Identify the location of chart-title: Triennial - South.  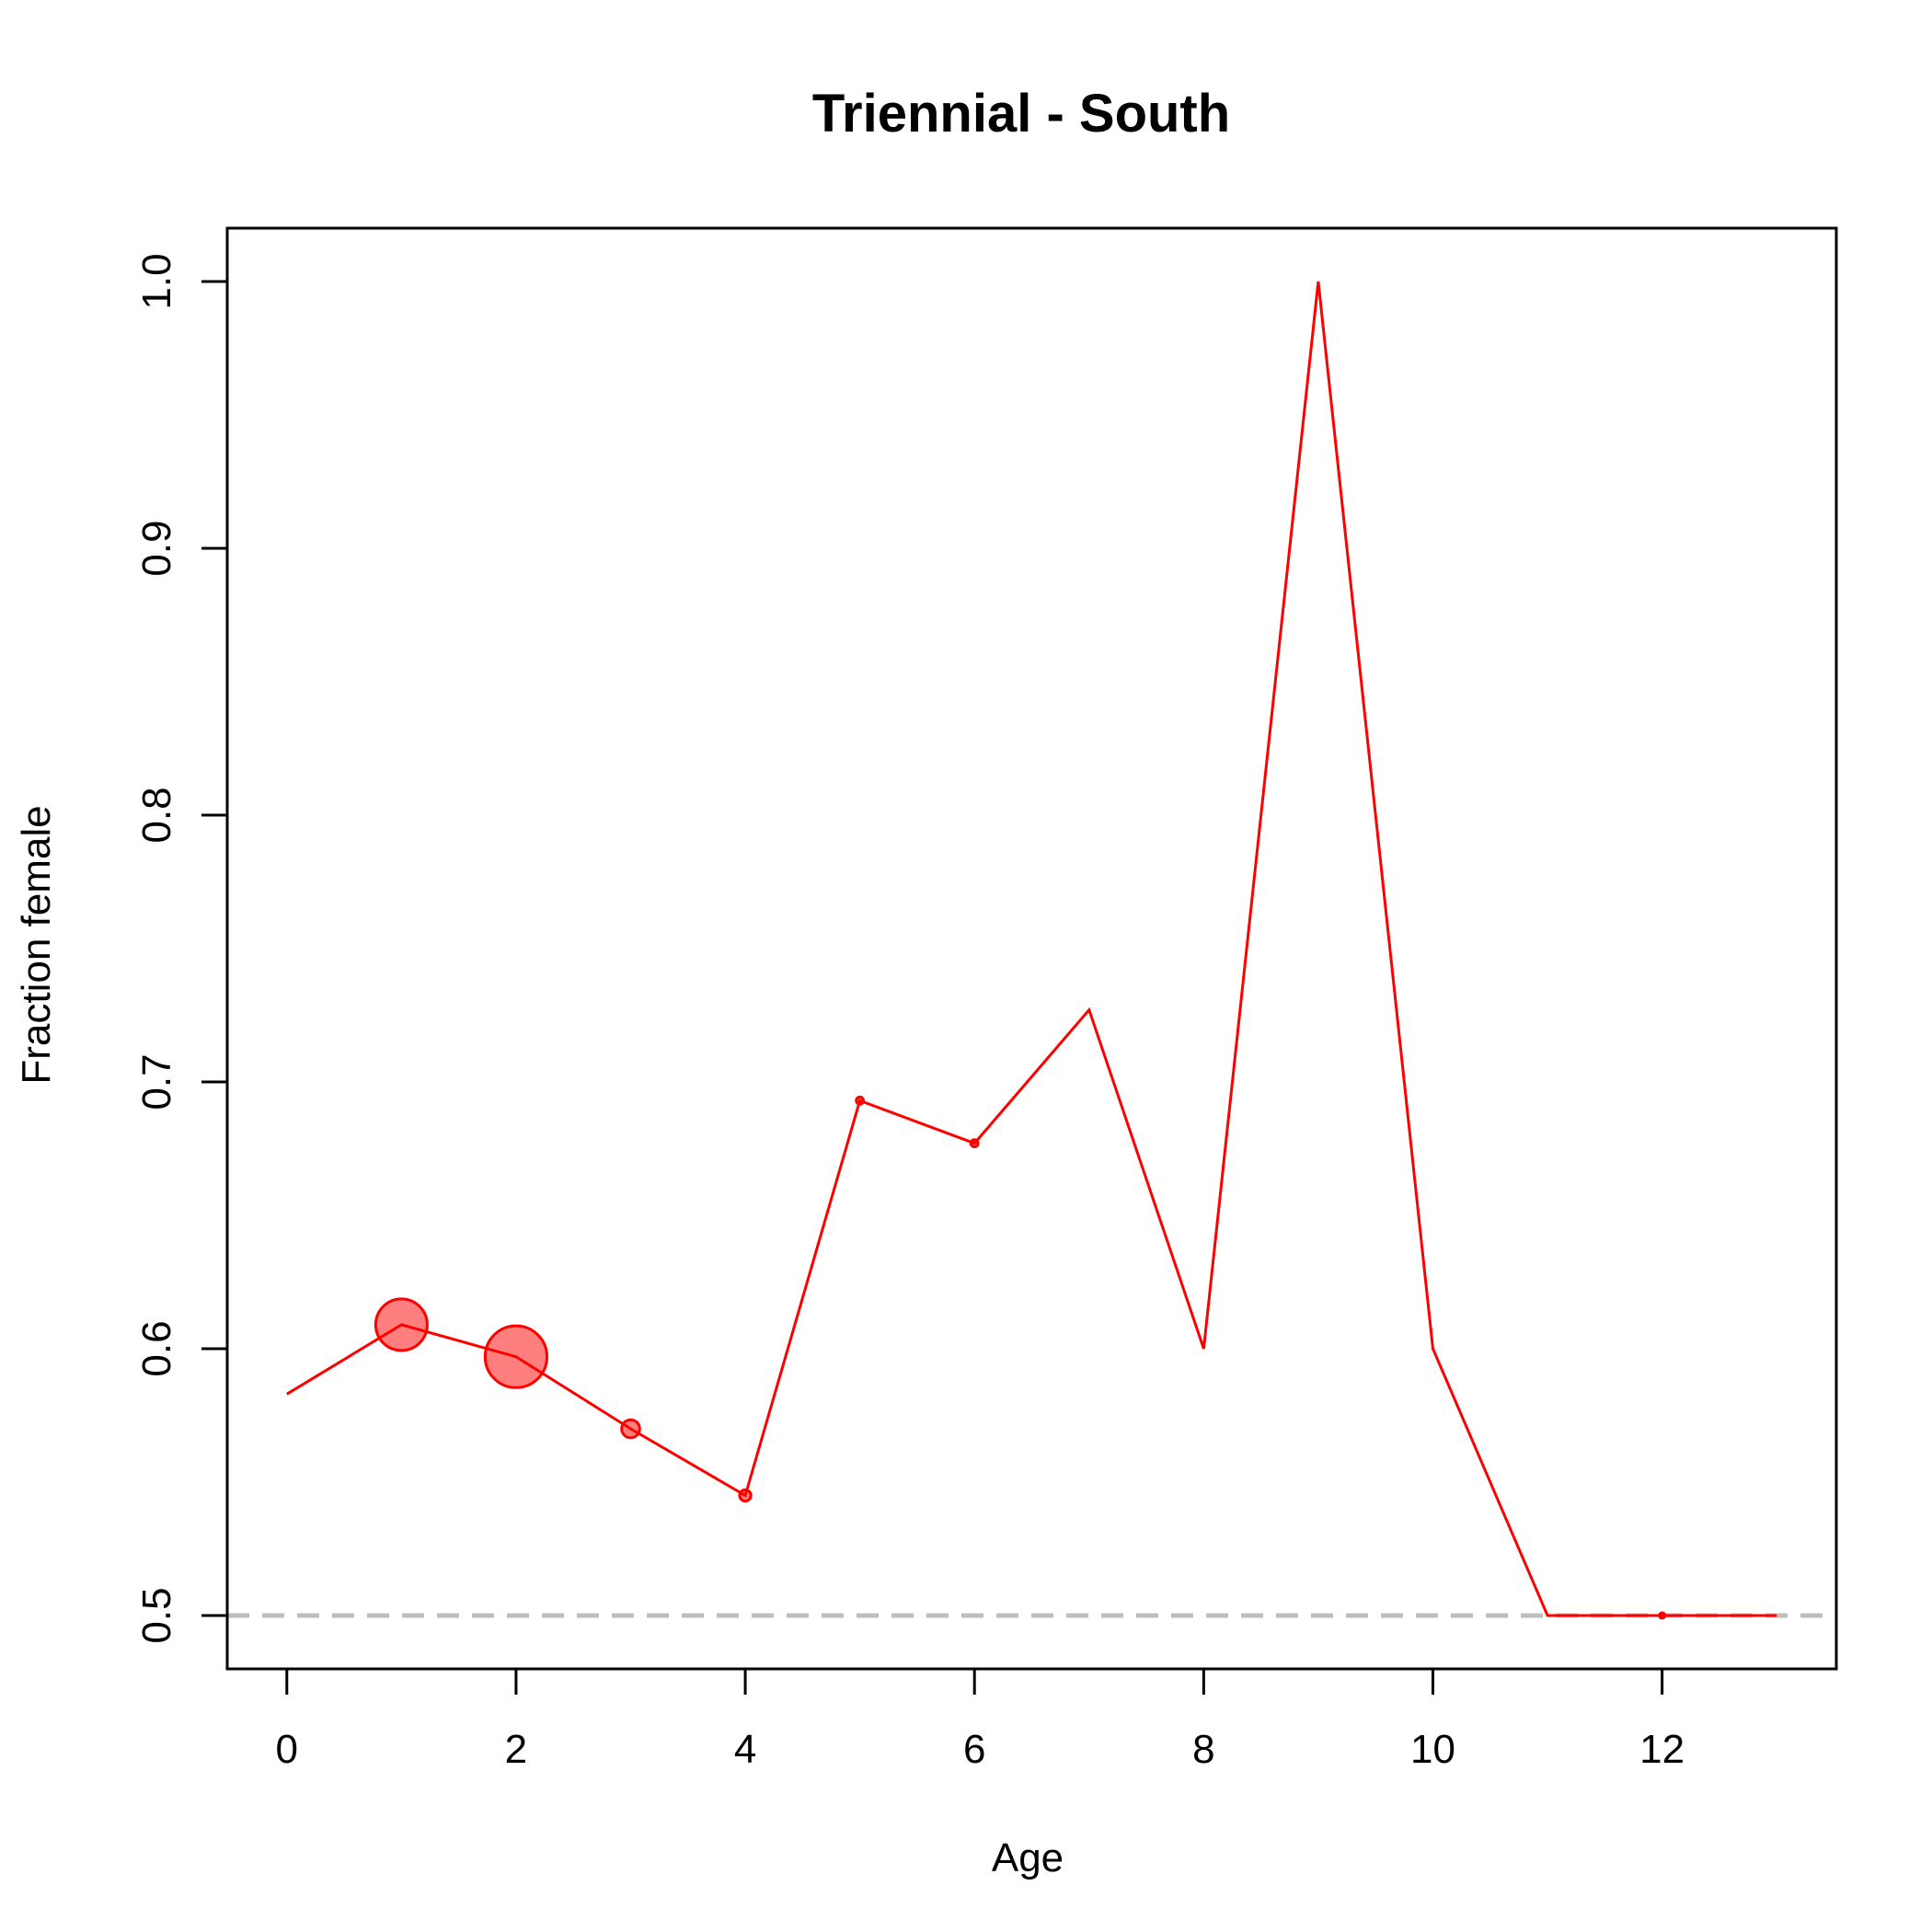
(1021, 114).